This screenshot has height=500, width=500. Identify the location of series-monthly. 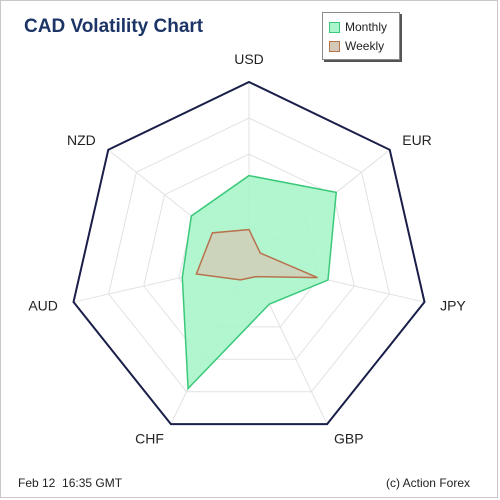
(259, 282).